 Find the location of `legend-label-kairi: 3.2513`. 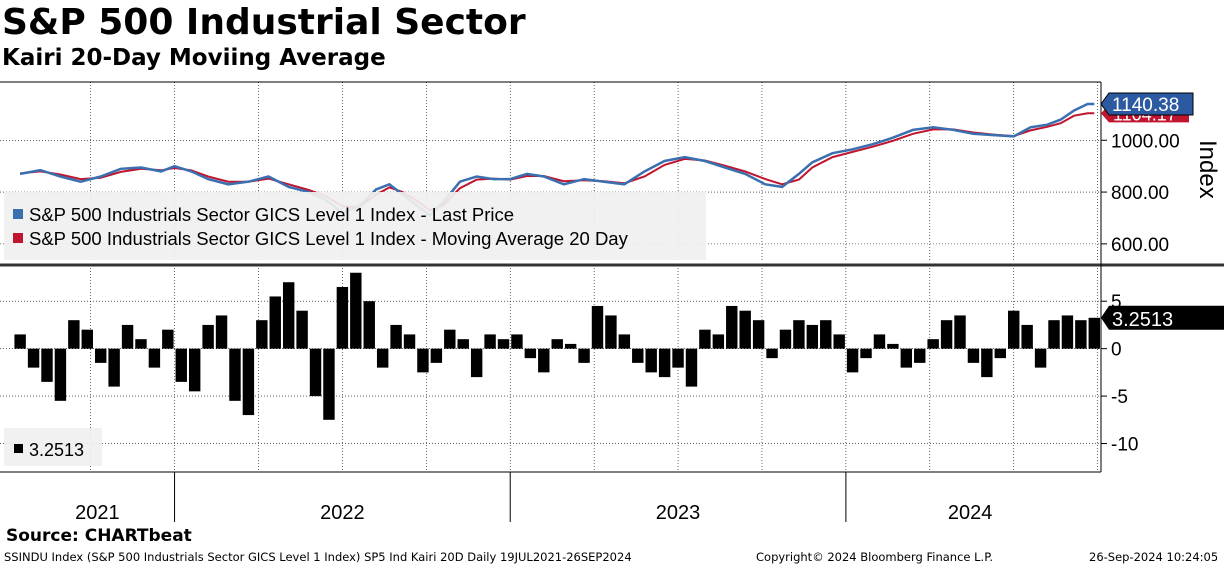

legend-label-kairi: 3.2513 is located at coordinates (56, 450).